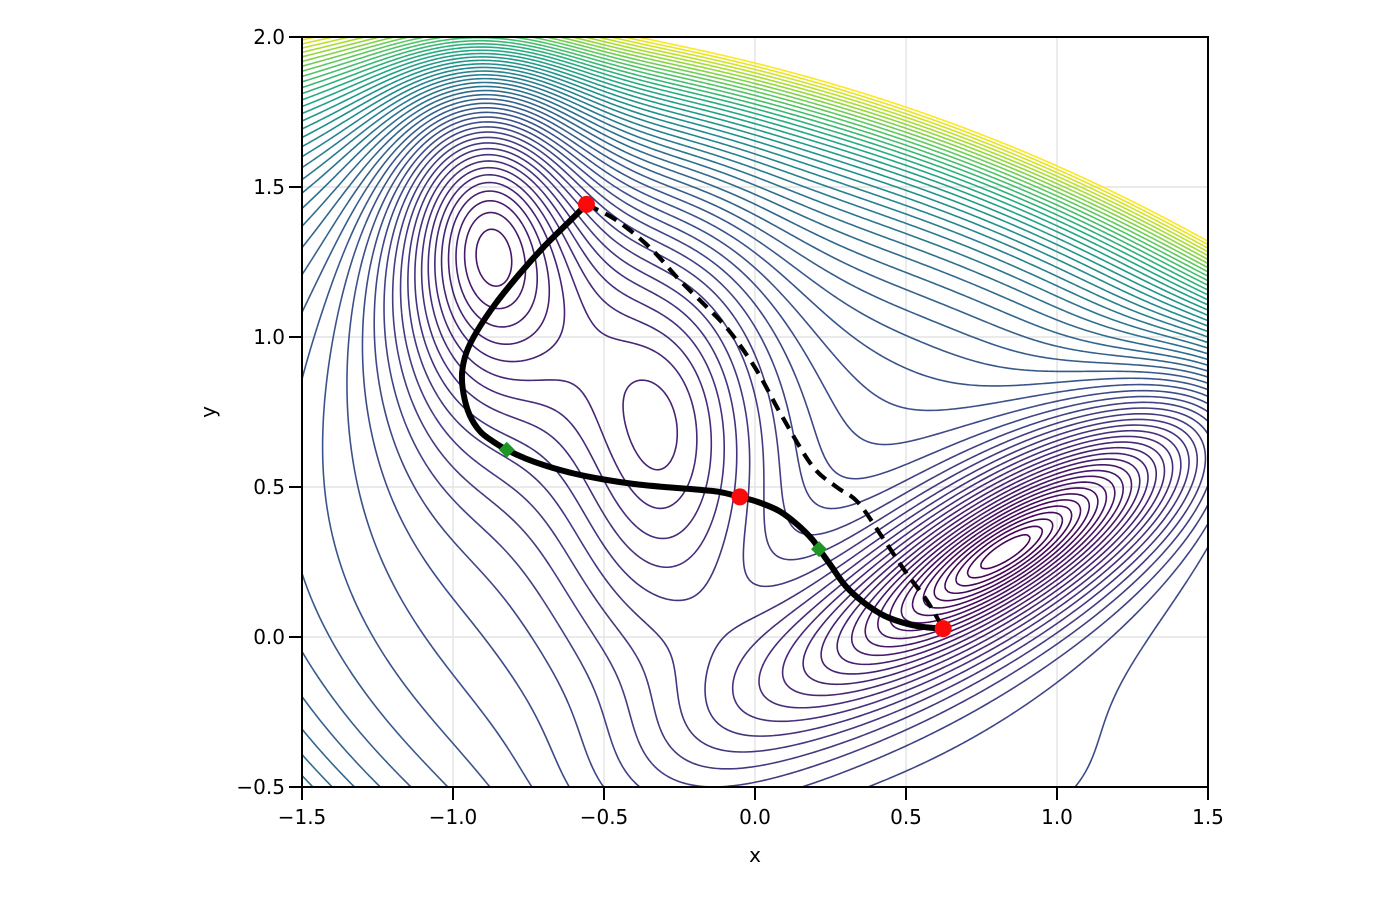  I want to click on y-tick-label: 1.0, so click(269, 337).